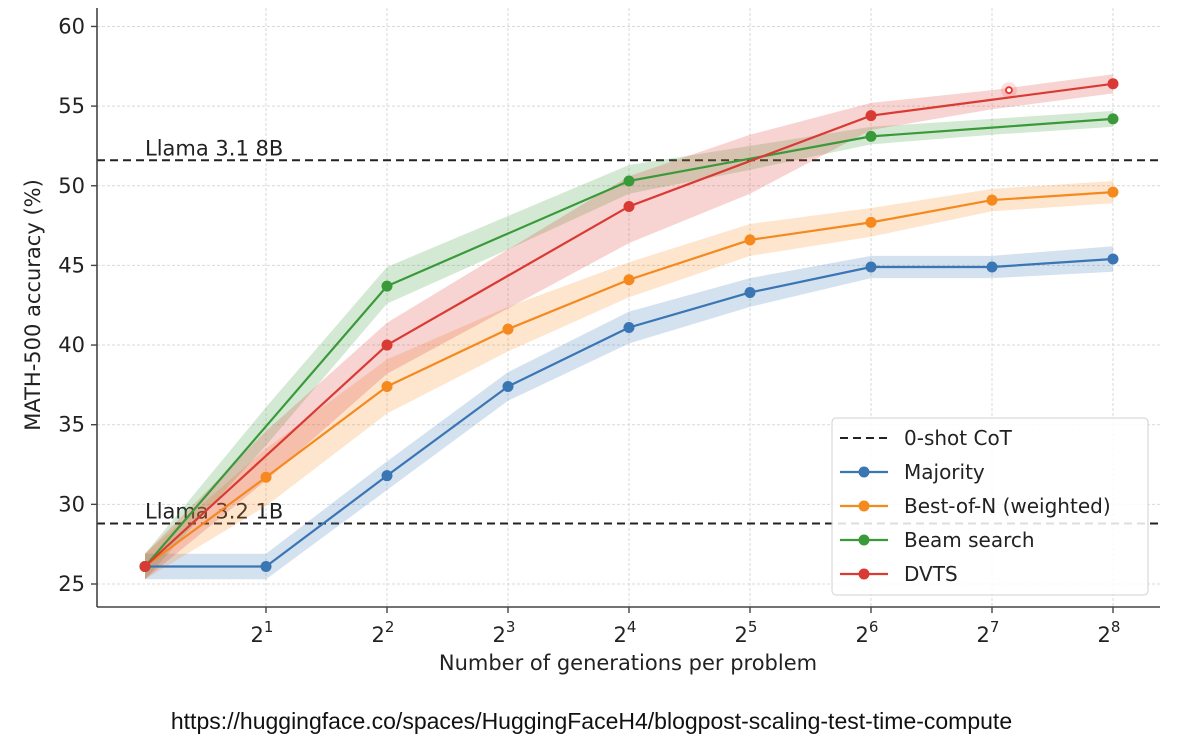 This screenshot has height=745, width=1183. Describe the element at coordinates (1116, 627) in the screenshot. I see `x-tick-exponent: 8` at that location.